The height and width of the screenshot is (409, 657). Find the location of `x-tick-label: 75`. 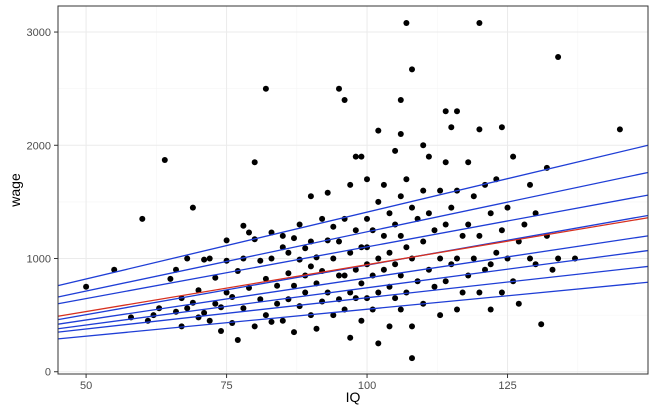

x-tick-label: 75 is located at coordinates (226, 386).